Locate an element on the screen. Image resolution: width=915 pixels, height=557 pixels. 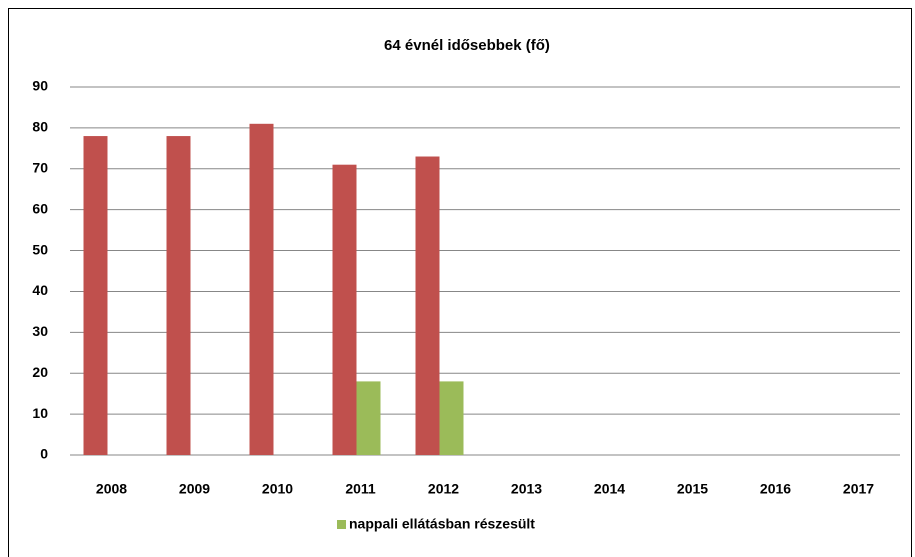
y-tick-label: 30 is located at coordinates (40, 331).